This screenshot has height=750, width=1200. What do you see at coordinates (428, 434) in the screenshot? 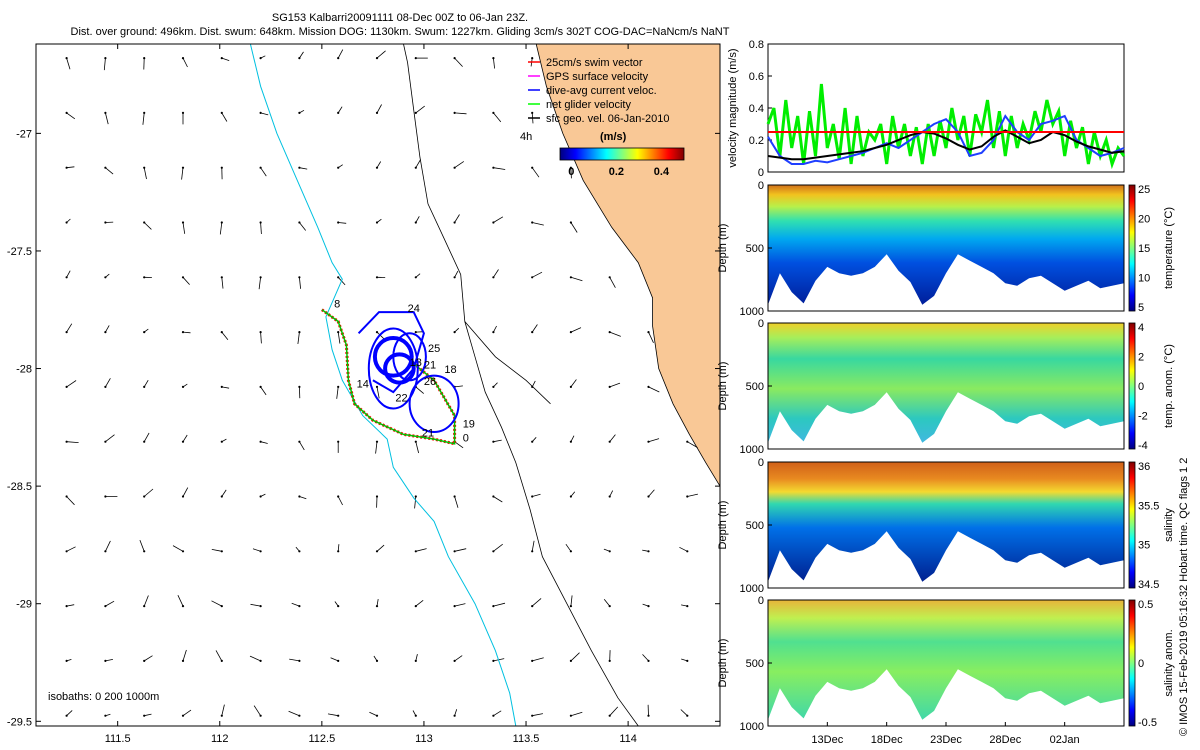
I see `track-label-10: 21` at bounding box center [428, 434].